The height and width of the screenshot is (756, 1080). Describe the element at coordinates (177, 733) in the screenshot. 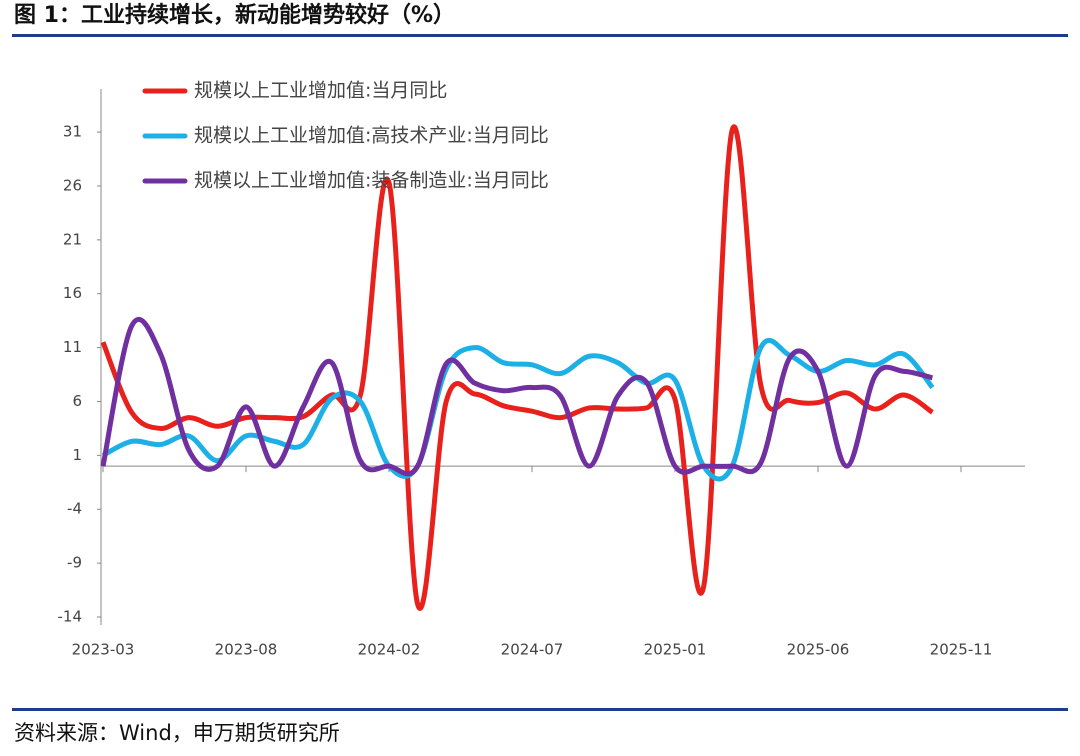

I see `source-note: 资料来源：Wind，申万期货研究所` at that location.